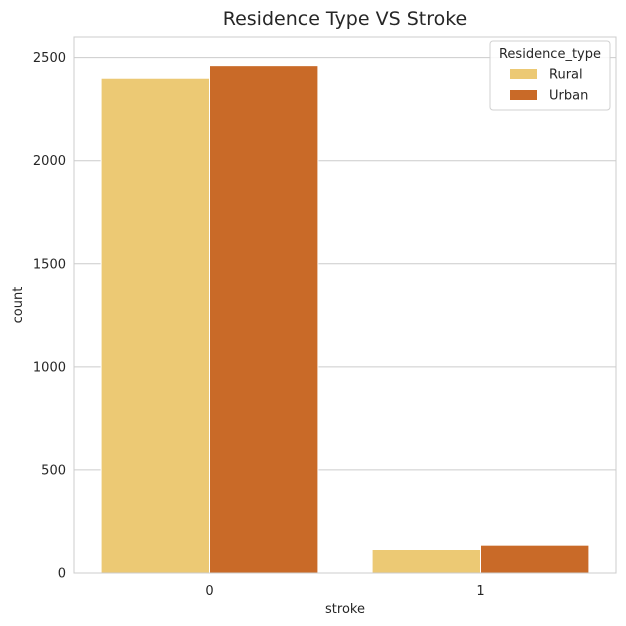  I want to click on y-tick-label: 2000, so click(49, 161).